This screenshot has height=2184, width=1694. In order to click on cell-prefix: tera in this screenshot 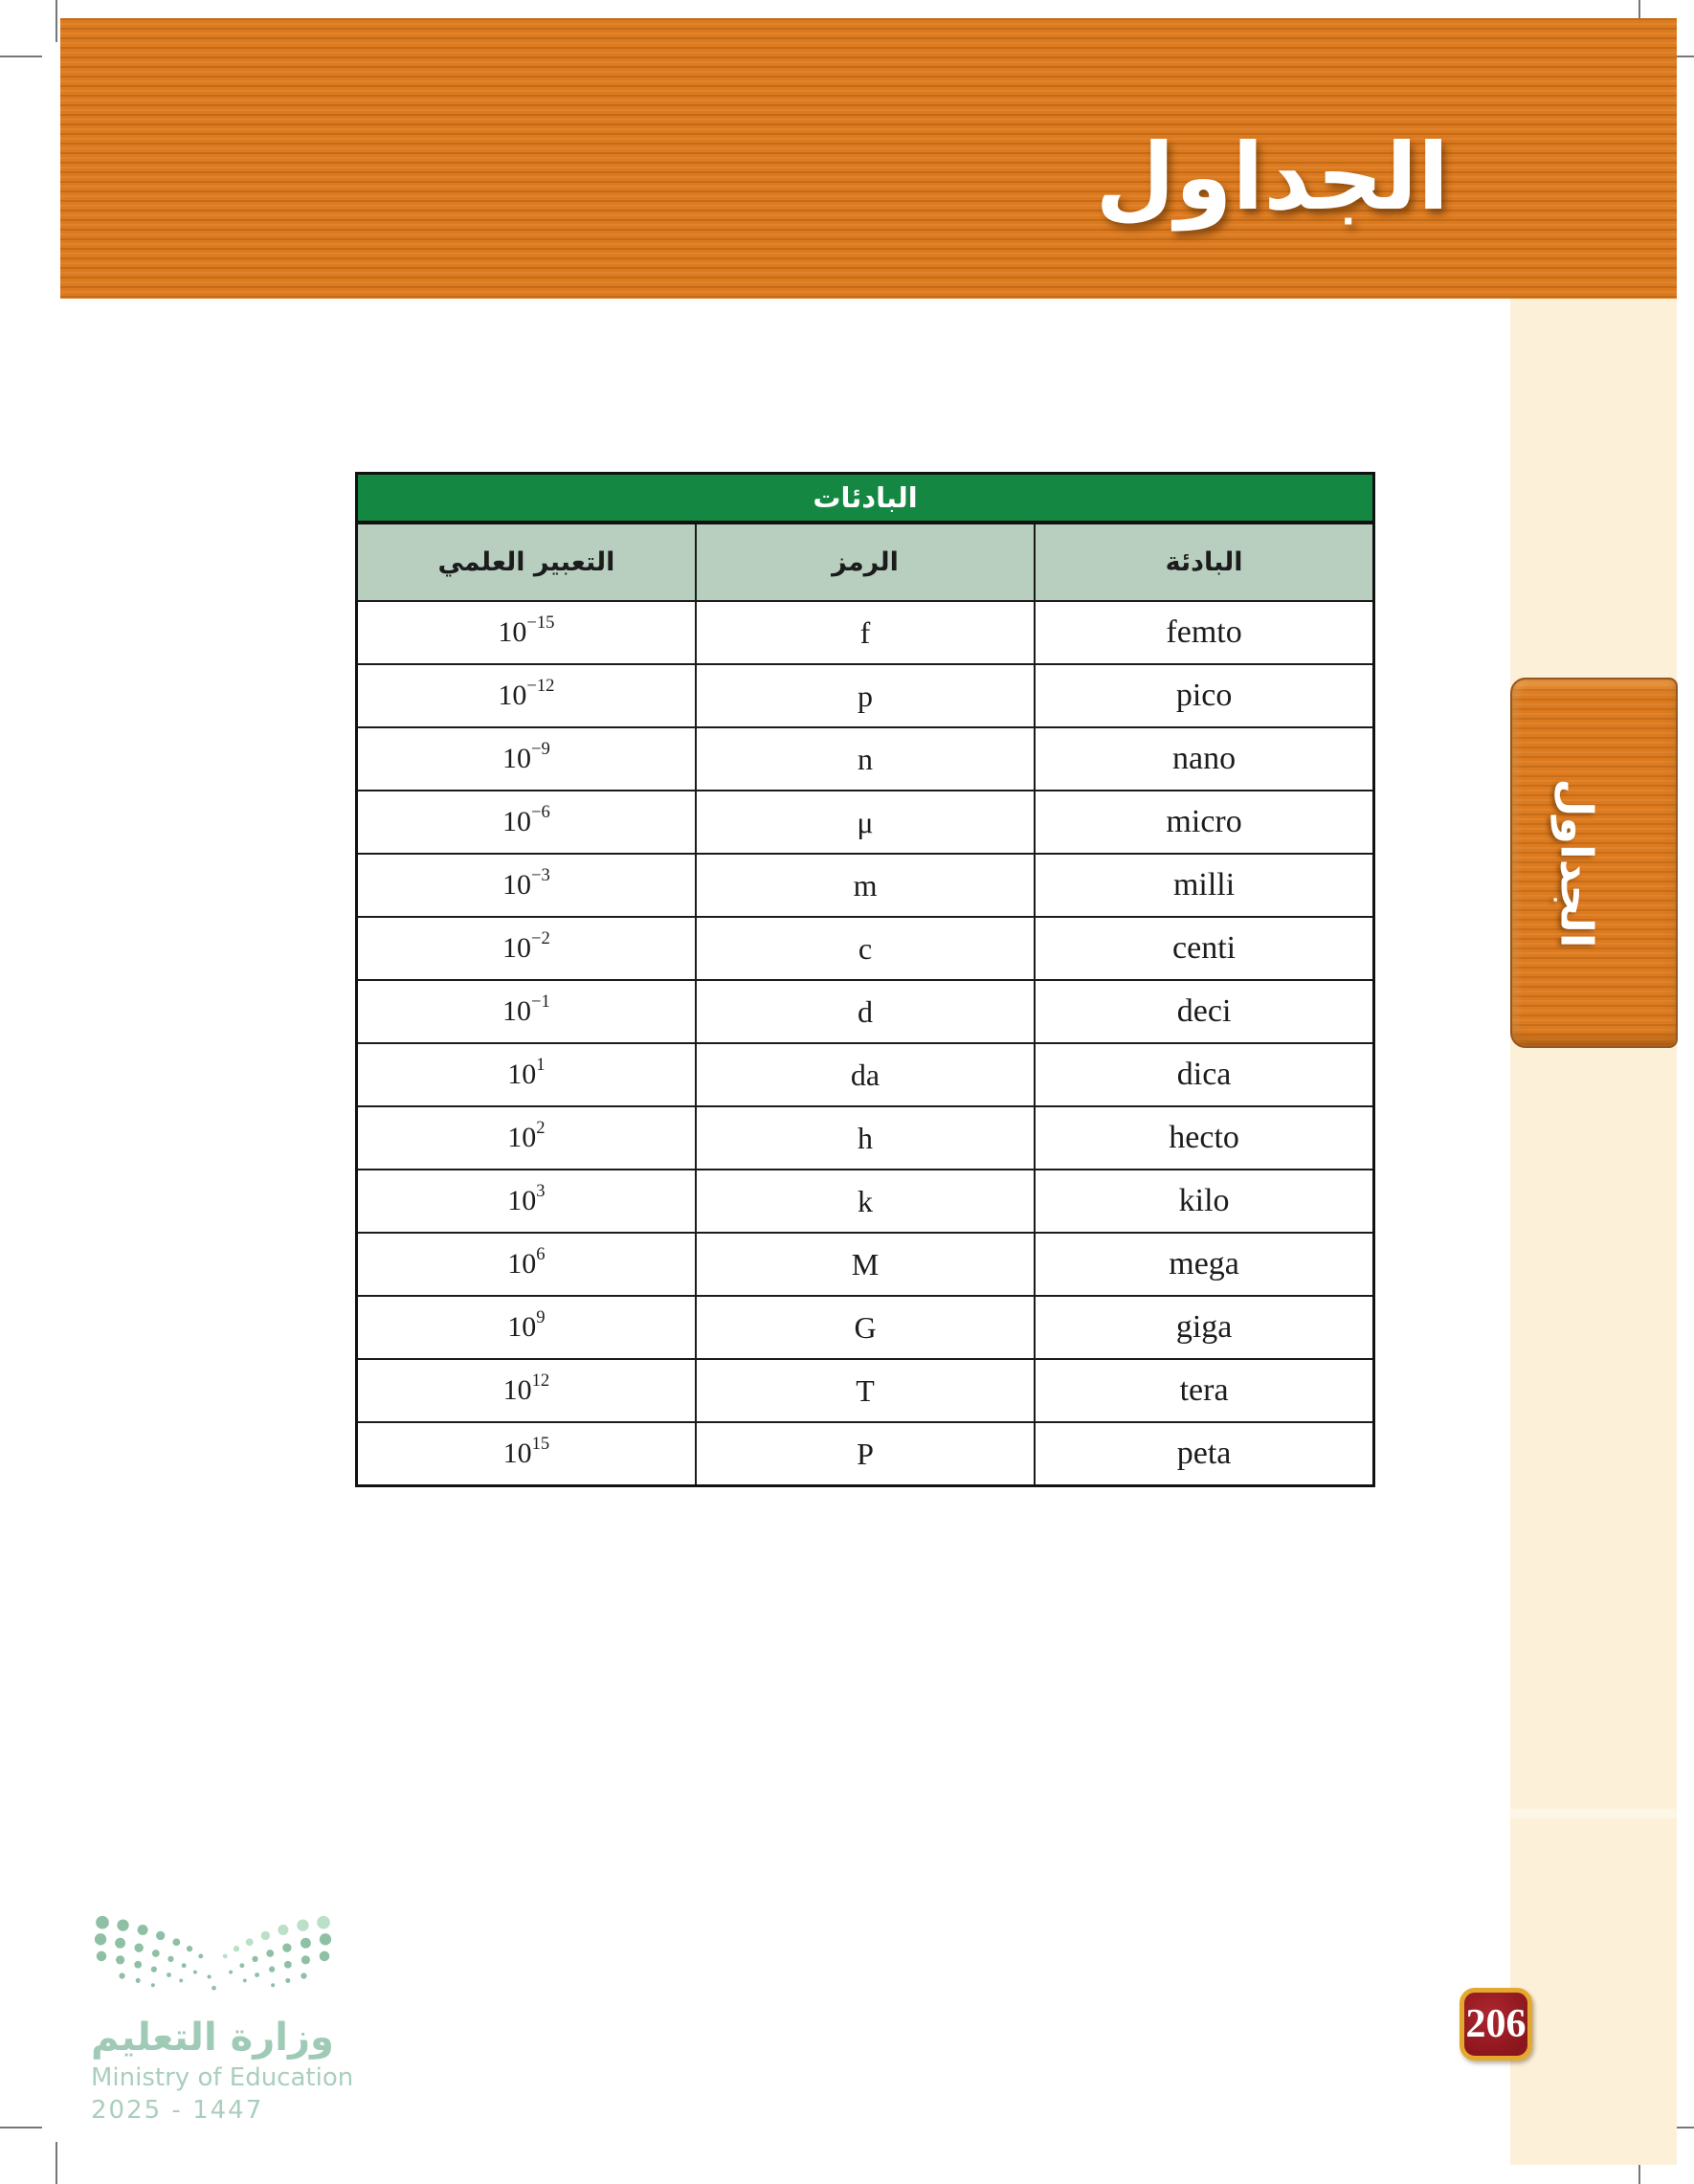, I will do `click(1204, 1391)`.